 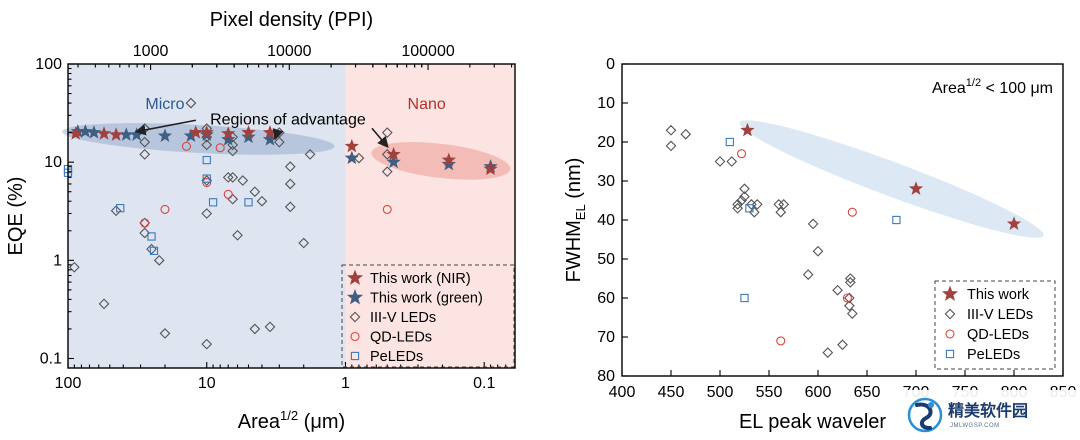 What do you see at coordinates (51, 358) in the screenshot?
I see `y-tick-label: 0.1` at bounding box center [51, 358].